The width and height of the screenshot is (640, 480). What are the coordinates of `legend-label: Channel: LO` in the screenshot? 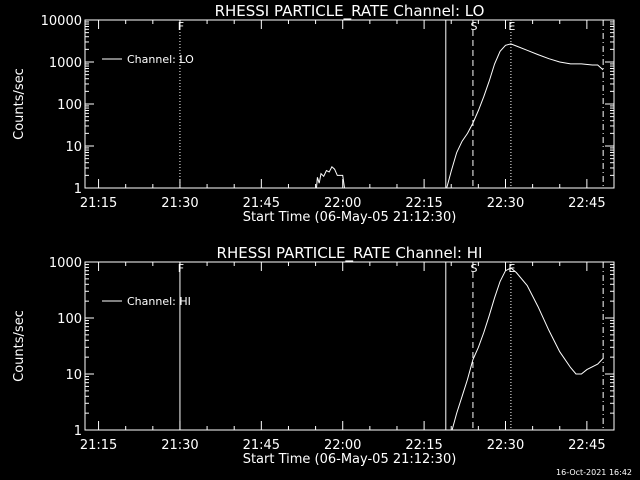 It's located at (160, 59).